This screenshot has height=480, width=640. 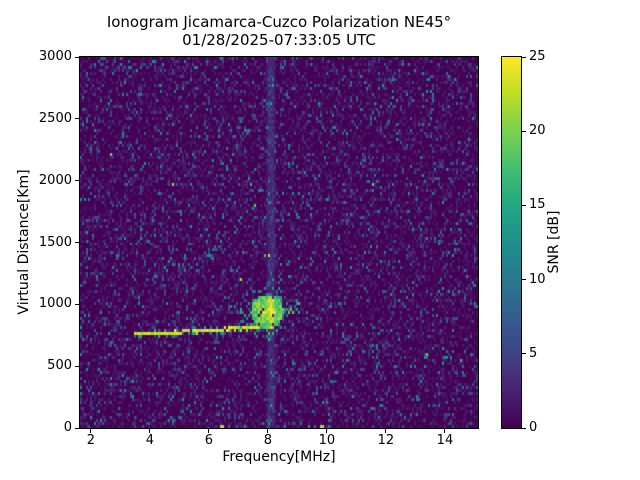 I want to click on colorbar-canvas, so click(x=511, y=242).